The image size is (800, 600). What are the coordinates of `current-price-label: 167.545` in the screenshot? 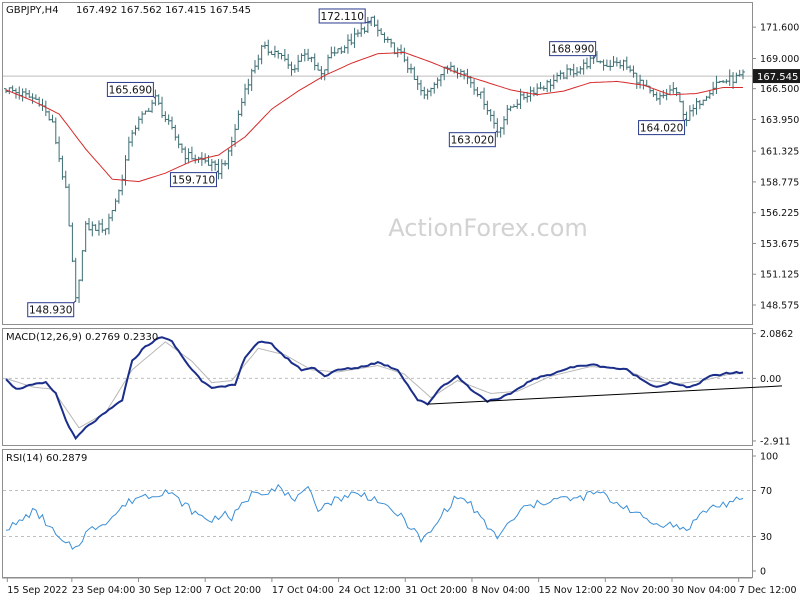 It's located at (777, 77).